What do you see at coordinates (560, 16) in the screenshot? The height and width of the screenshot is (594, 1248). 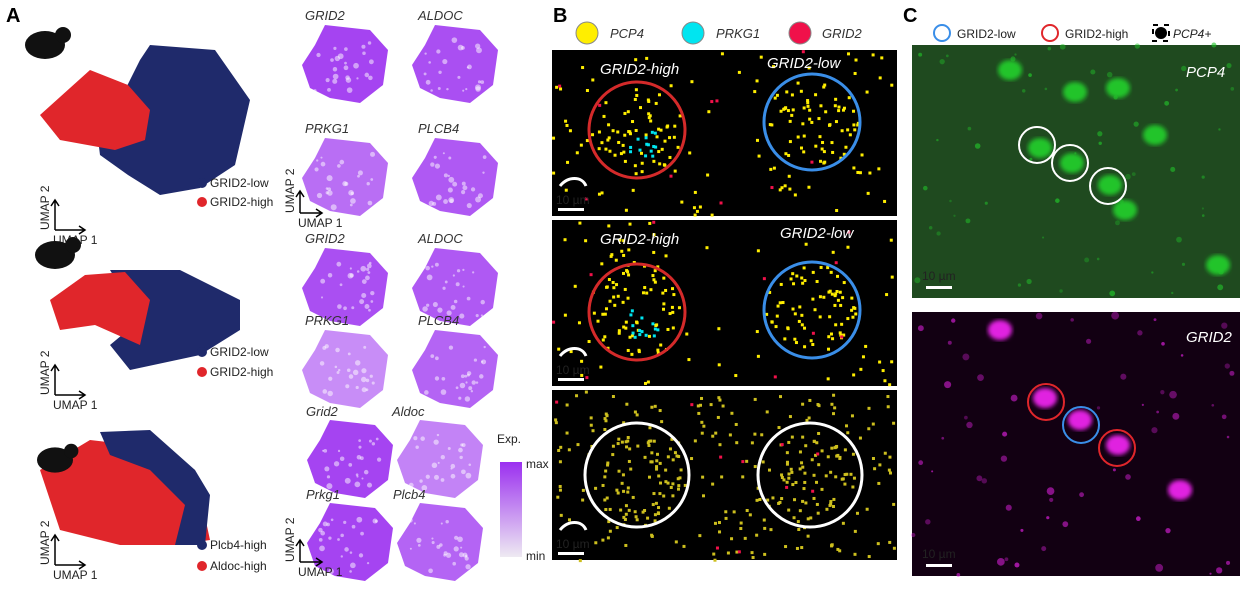 I see `panel-label-b: B` at bounding box center [560, 16].